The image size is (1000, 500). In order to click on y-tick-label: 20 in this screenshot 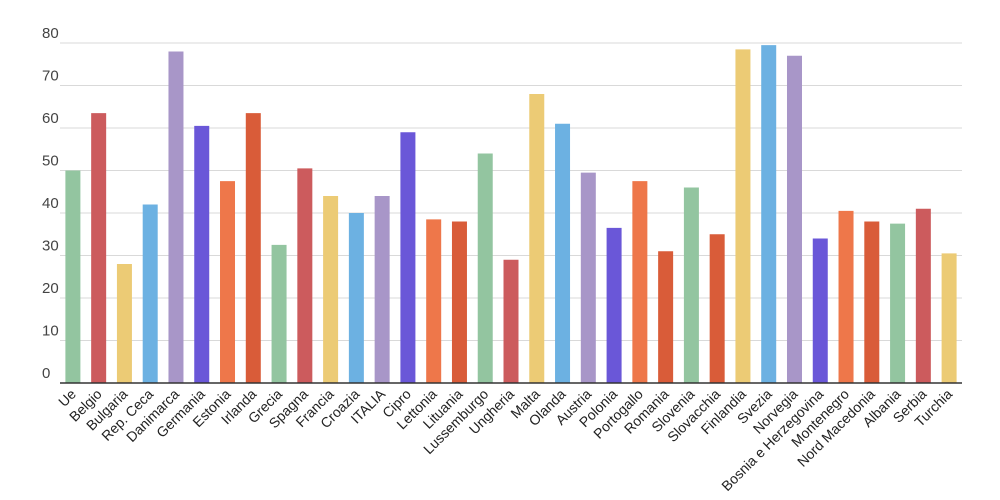, I will do `click(50, 288)`.